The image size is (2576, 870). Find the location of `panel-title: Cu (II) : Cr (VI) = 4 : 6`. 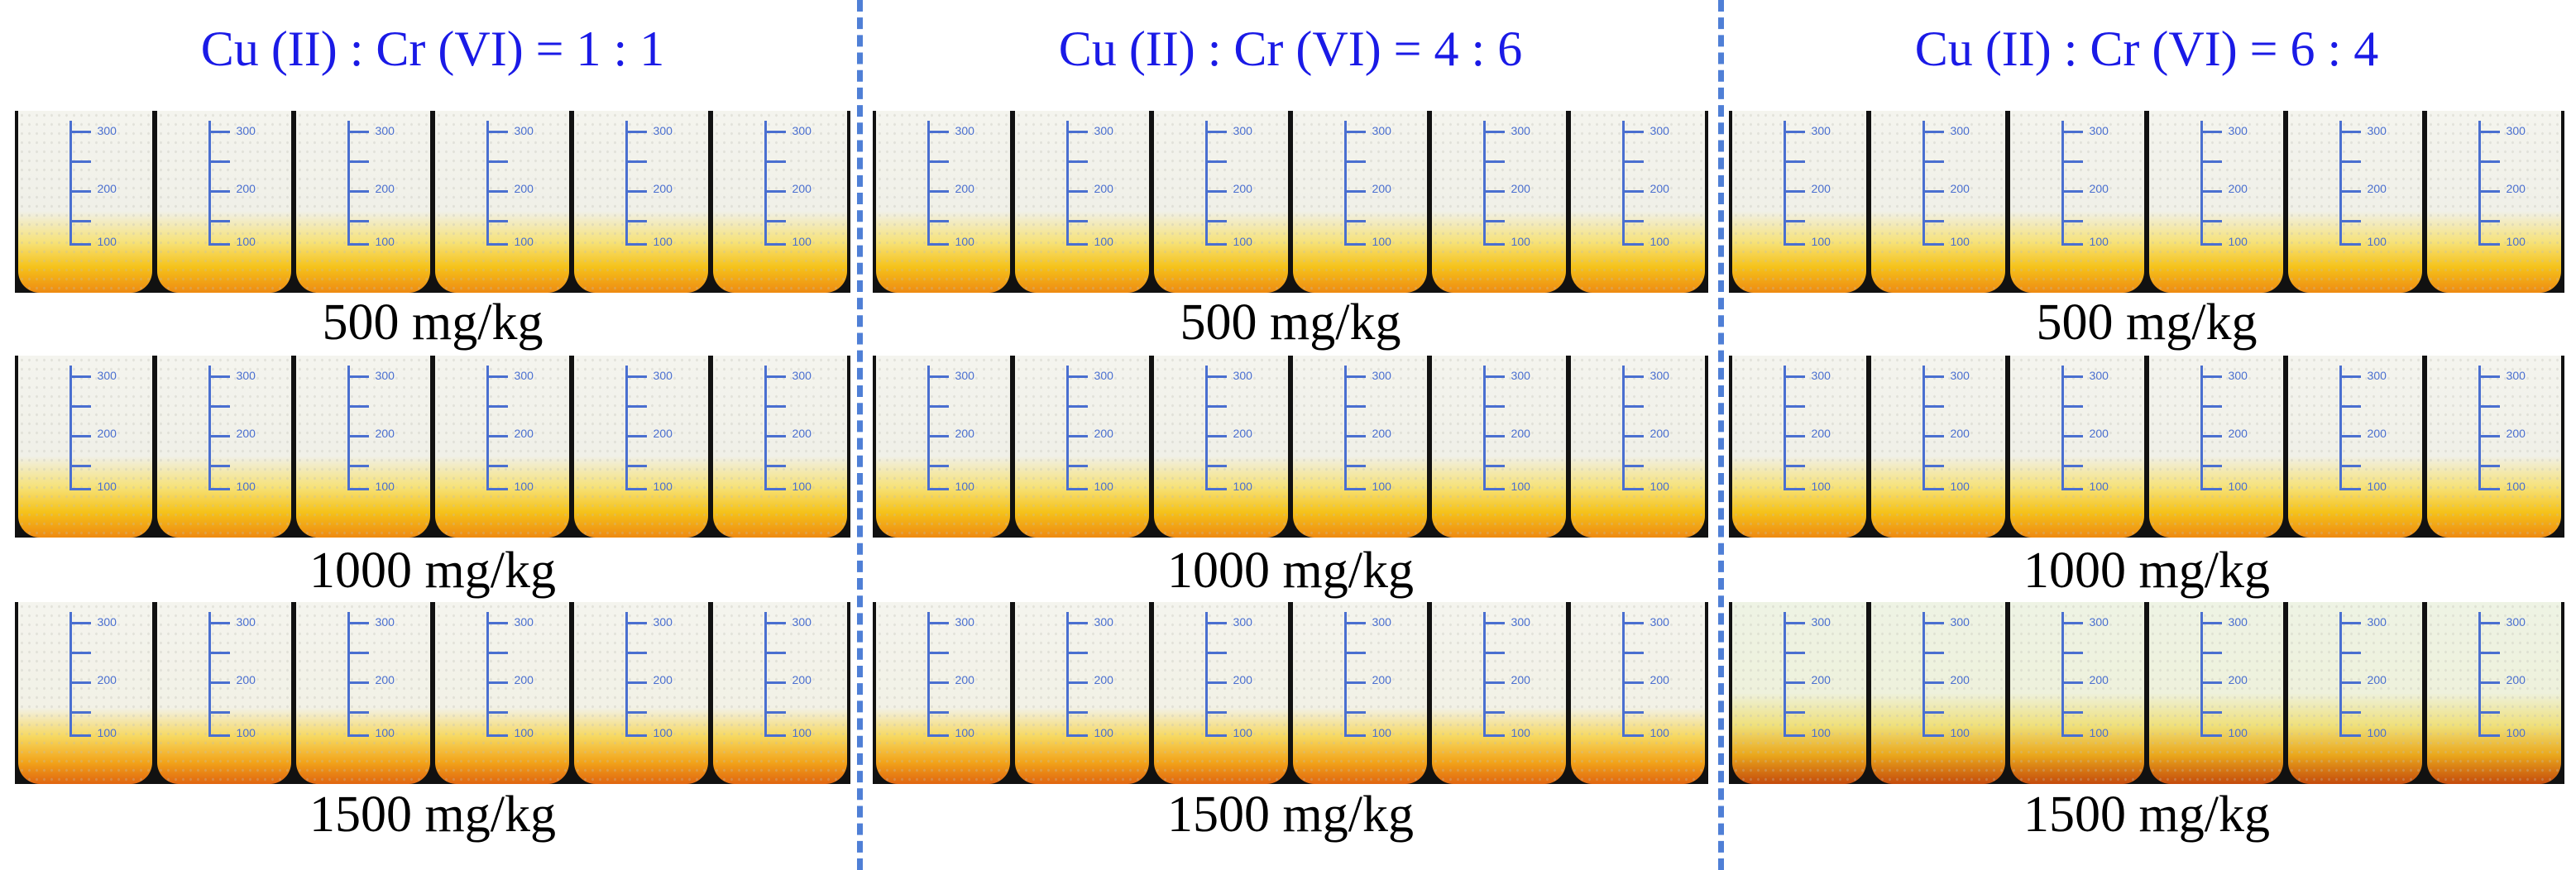

panel-title: Cu (II) : Cr (VI) = 4 : 6 is located at coordinates (1290, 49).